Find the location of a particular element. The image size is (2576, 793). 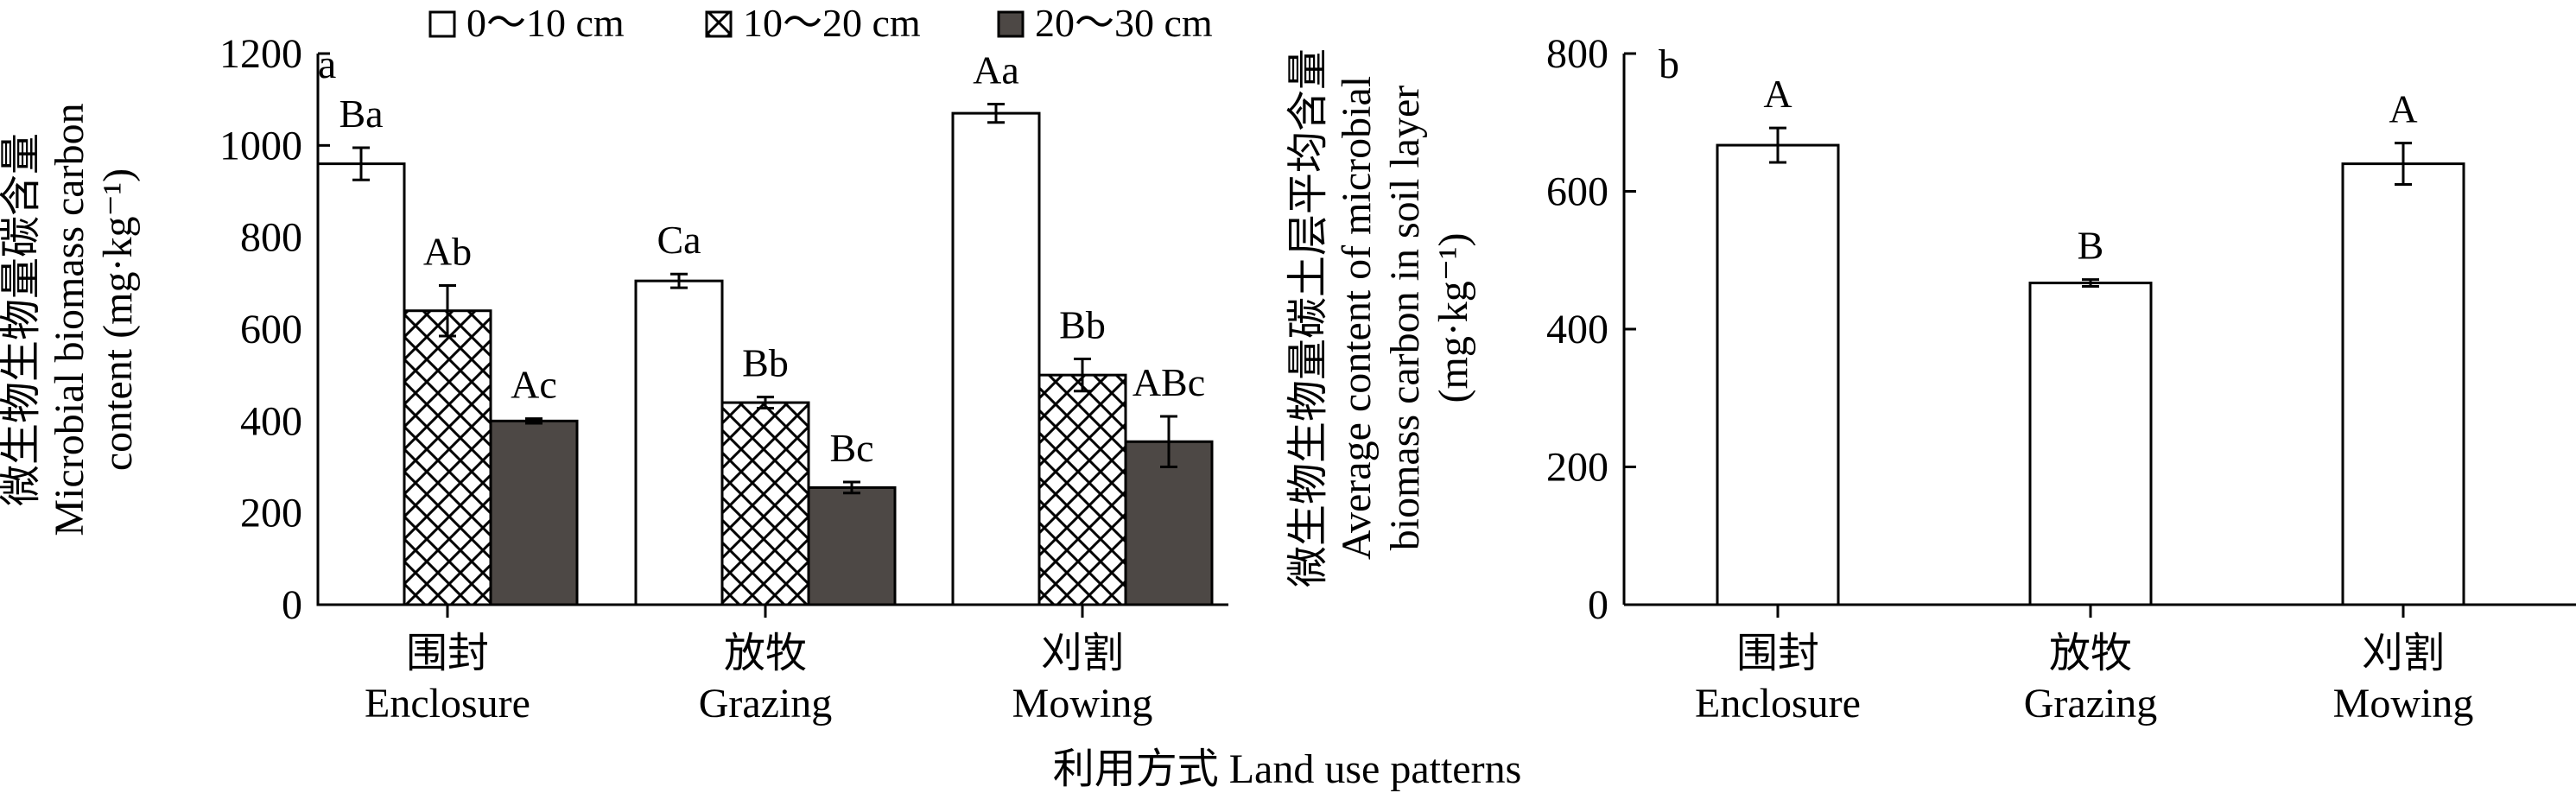

a-ytick-label: 200 is located at coordinates (271, 513).